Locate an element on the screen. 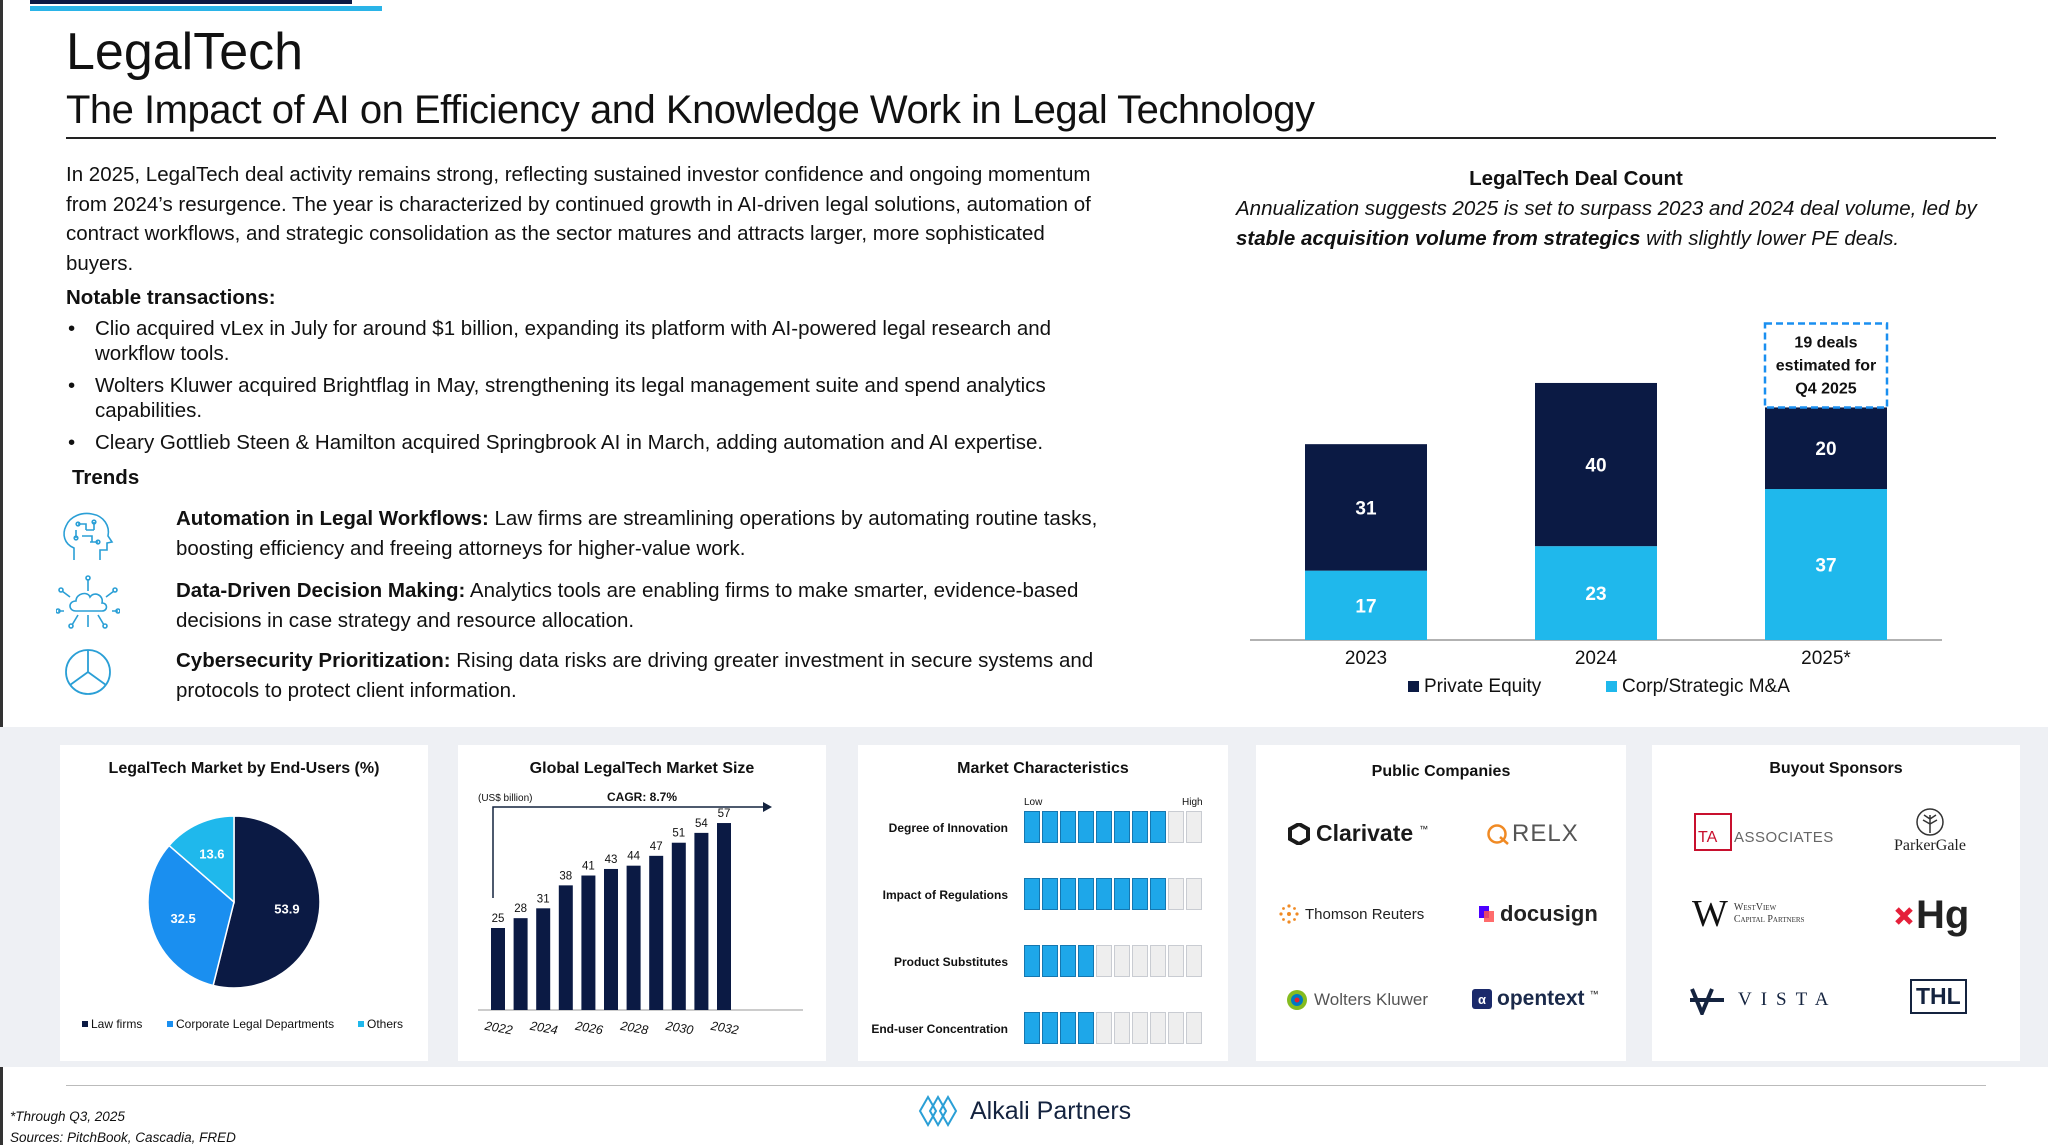 Image resolution: width=2048 pixels, height=1145 pixels. hg-logo: Hg is located at coordinates (1931, 915).